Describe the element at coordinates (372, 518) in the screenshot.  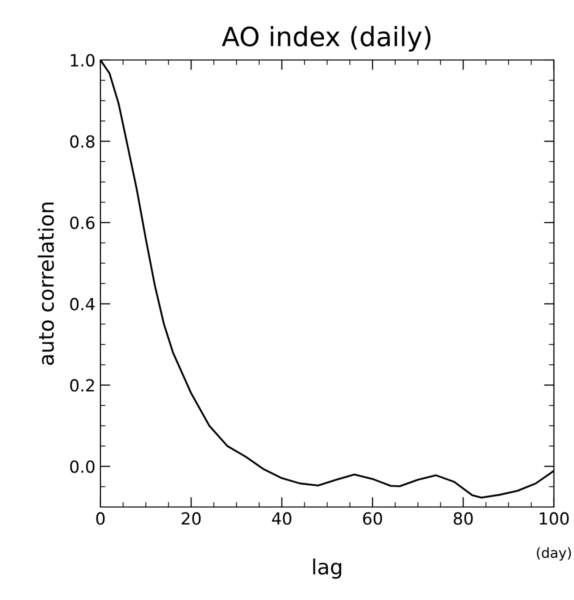
I see `x-tick-label: 60` at that location.